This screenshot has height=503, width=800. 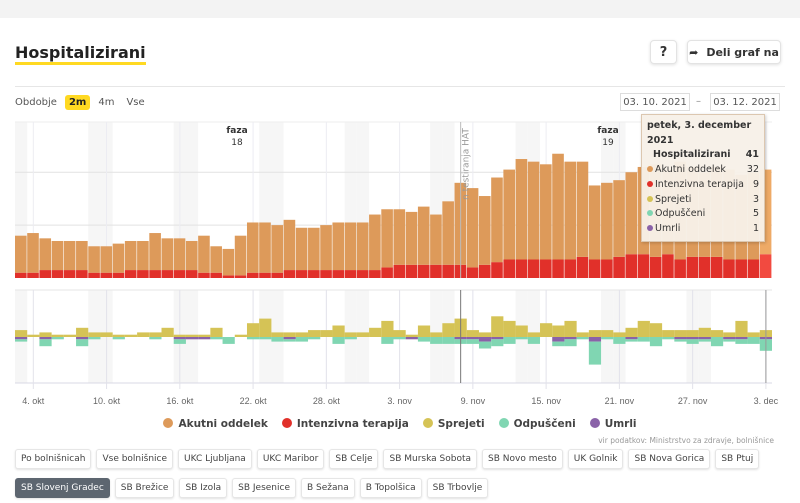 I want to click on x-tick-label: 27. nov, so click(x=693, y=401).